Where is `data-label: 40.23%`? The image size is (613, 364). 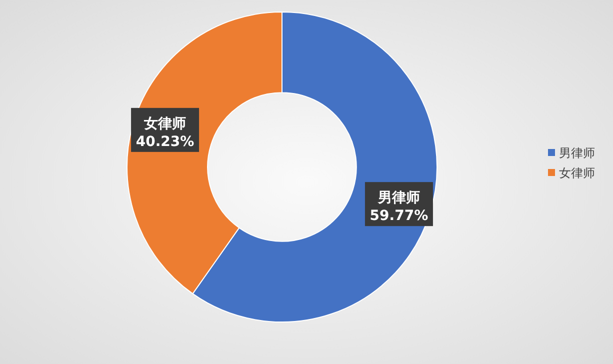
data-label: 40.23% is located at coordinates (165, 142).